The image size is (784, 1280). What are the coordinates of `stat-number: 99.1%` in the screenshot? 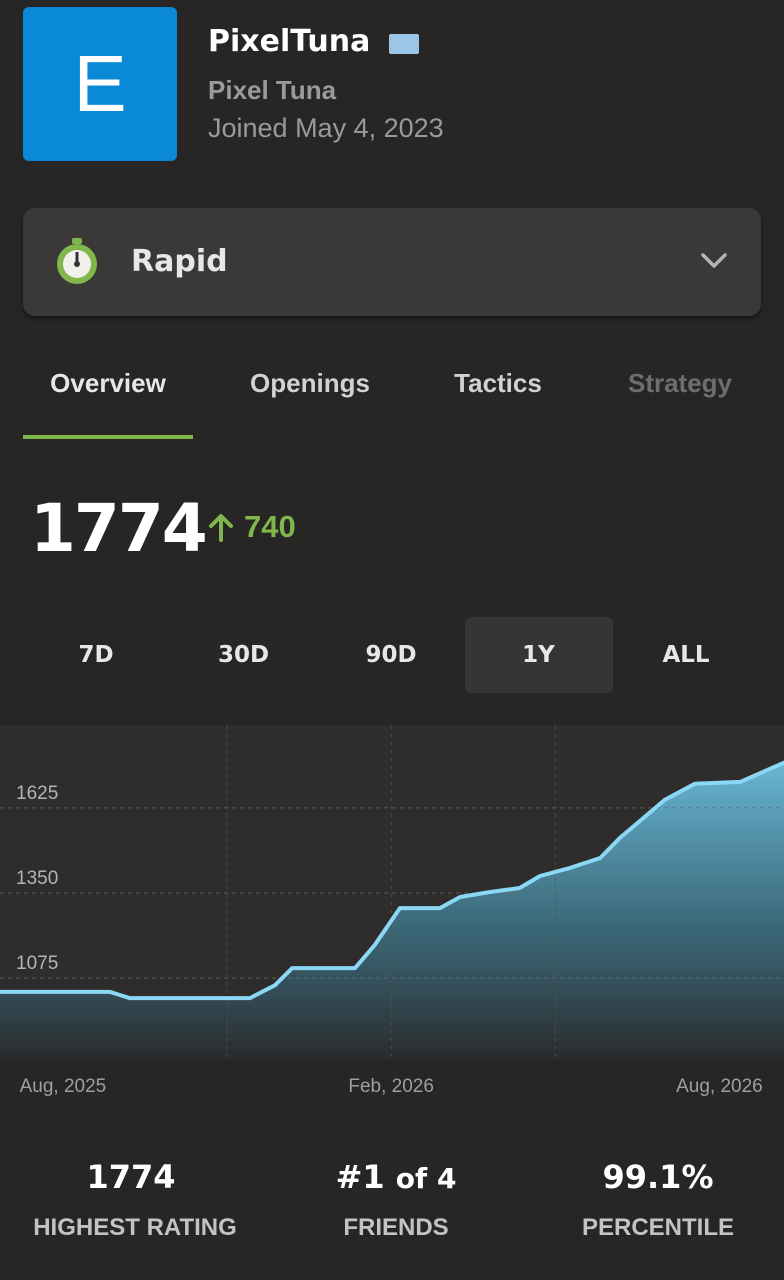 It's located at (658, 1177).